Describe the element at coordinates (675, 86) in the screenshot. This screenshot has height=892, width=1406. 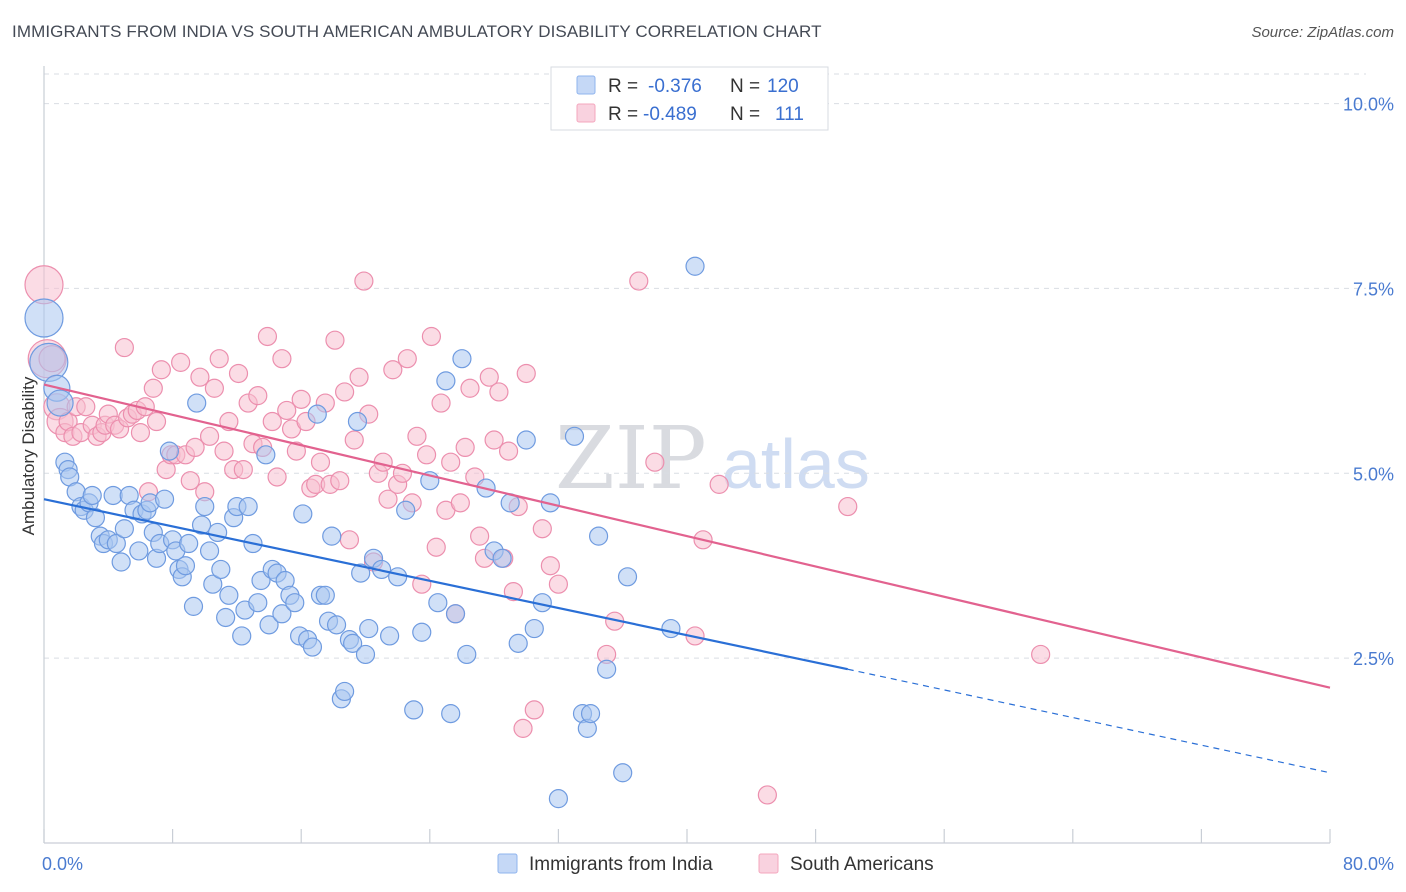
I see `legend-r-value-india: -0.376` at that location.